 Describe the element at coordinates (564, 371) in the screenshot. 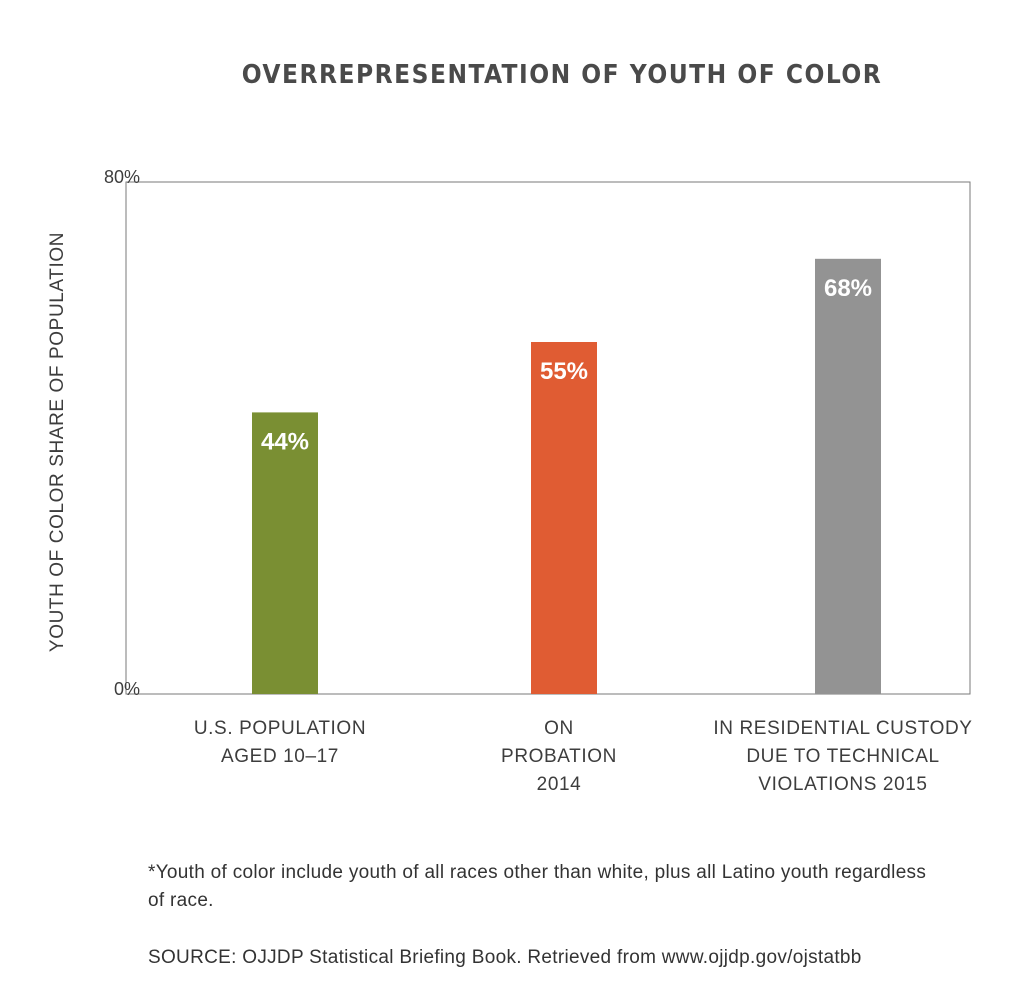

I see `bar-value-label: 55%` at that location.